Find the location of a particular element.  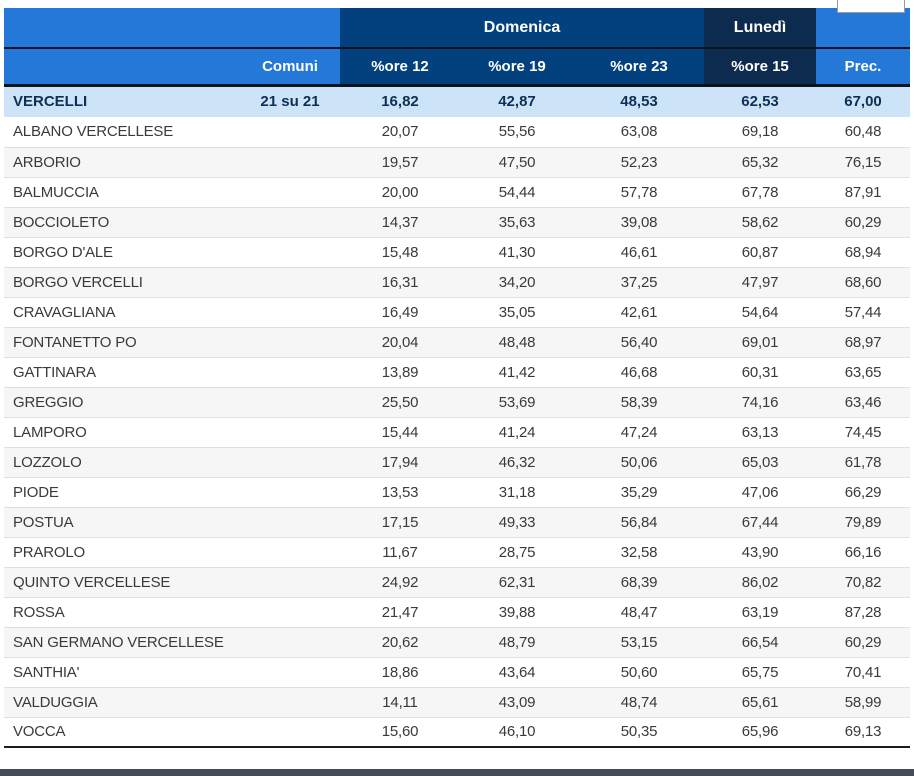

comuni-count: 21 su 21 is located at coordinates (290, 101).